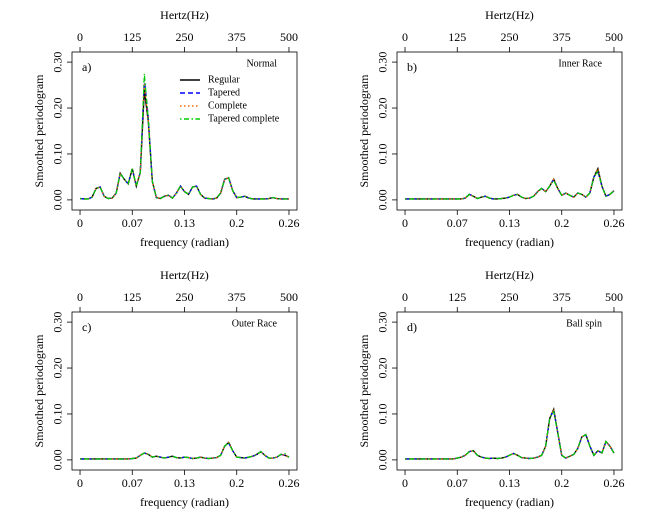 Image resolution: width=650 pixels, height=520 pixels. I want to click on panel-label: d), so click(412, 327).